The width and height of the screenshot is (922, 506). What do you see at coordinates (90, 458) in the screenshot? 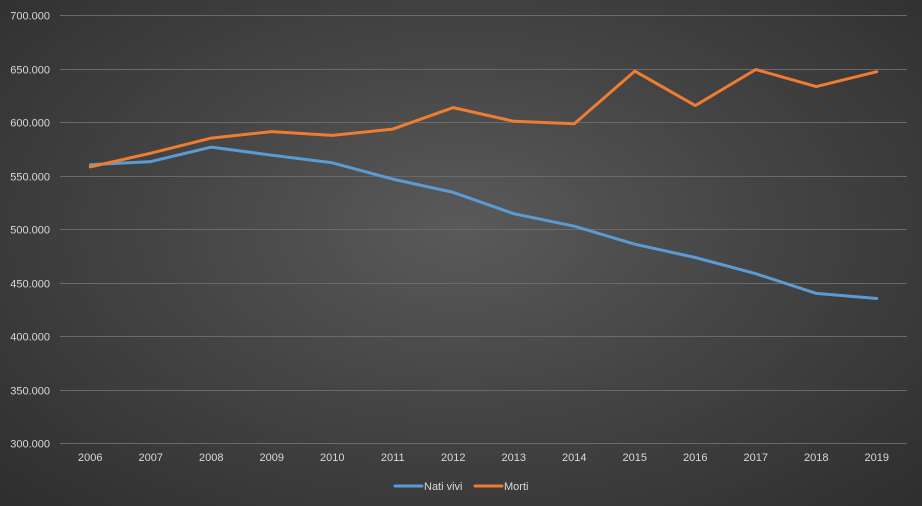
I see `x-tick-label: 2006` at bounding box center [90, 458].